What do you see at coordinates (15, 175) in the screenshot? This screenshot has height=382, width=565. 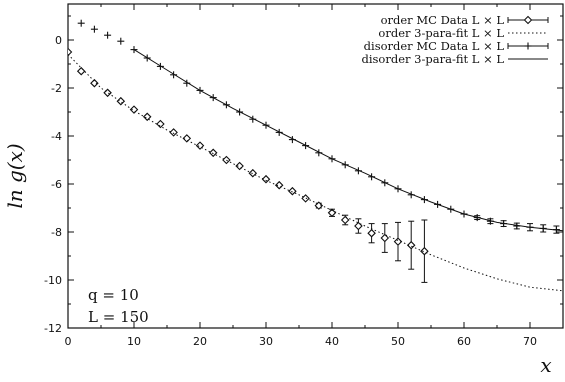 I see `y-axis-label: ln g(x)` at bounding box center [15, 175].